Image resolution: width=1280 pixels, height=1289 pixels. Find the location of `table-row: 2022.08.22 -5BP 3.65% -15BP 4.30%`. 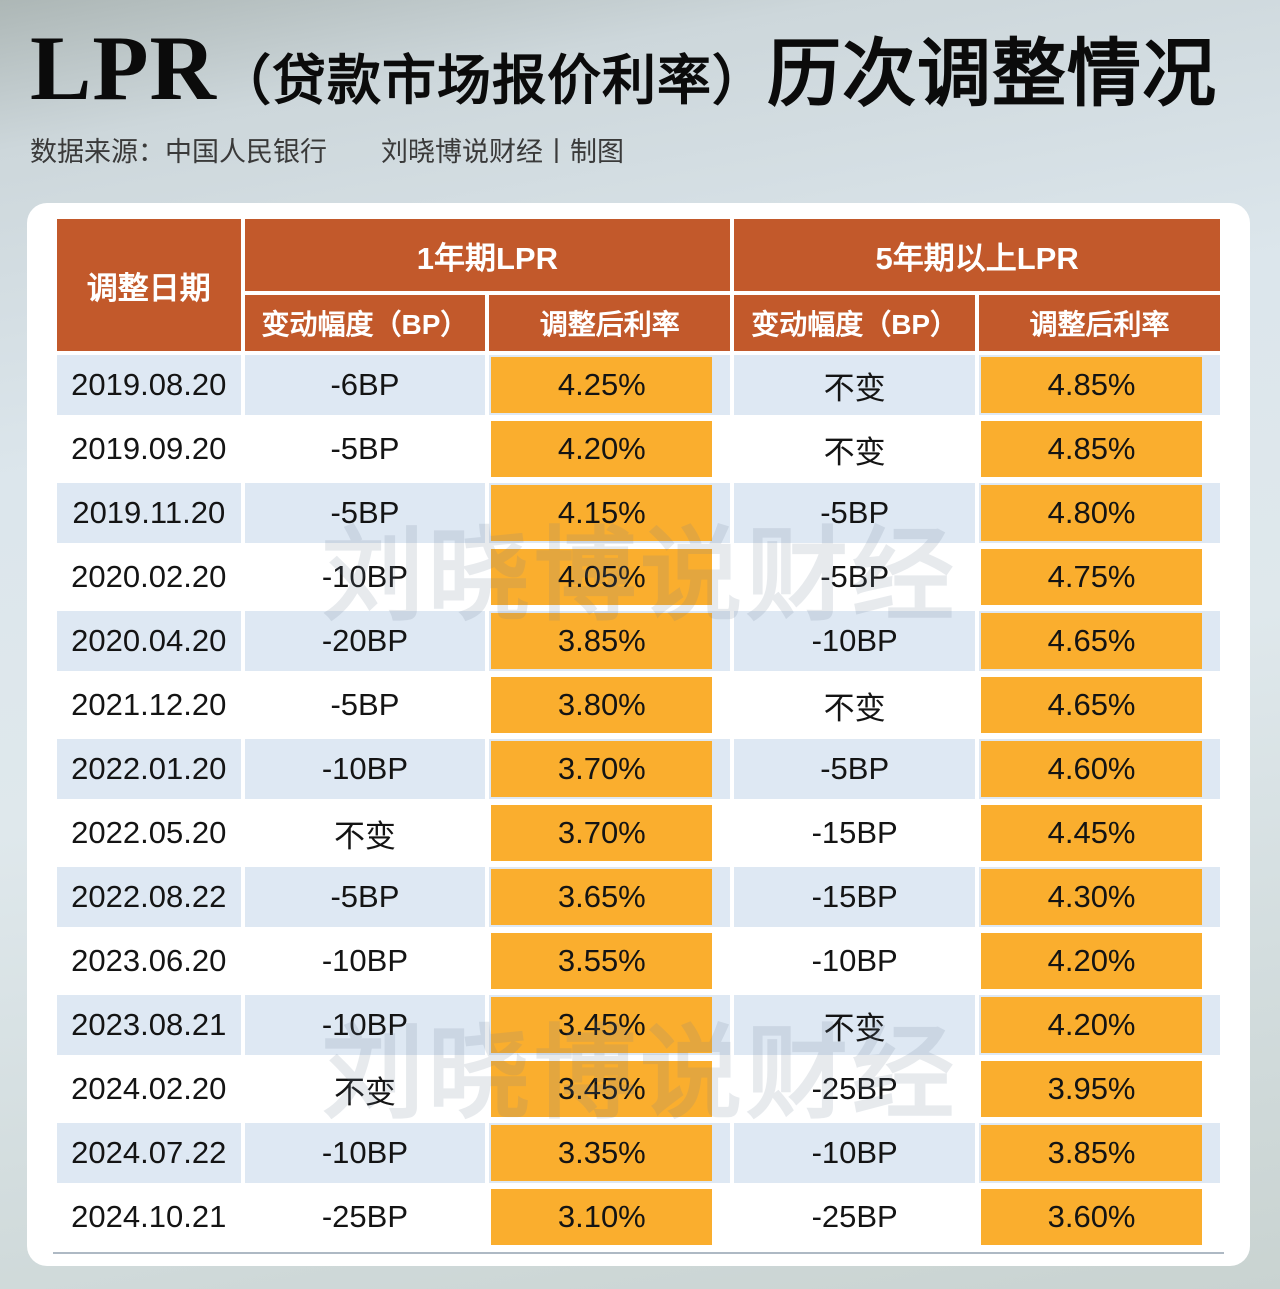

table-row: 2022.08.22 -5BP 3.65% -15BP 4.30% is located at coordinates (638, 897).